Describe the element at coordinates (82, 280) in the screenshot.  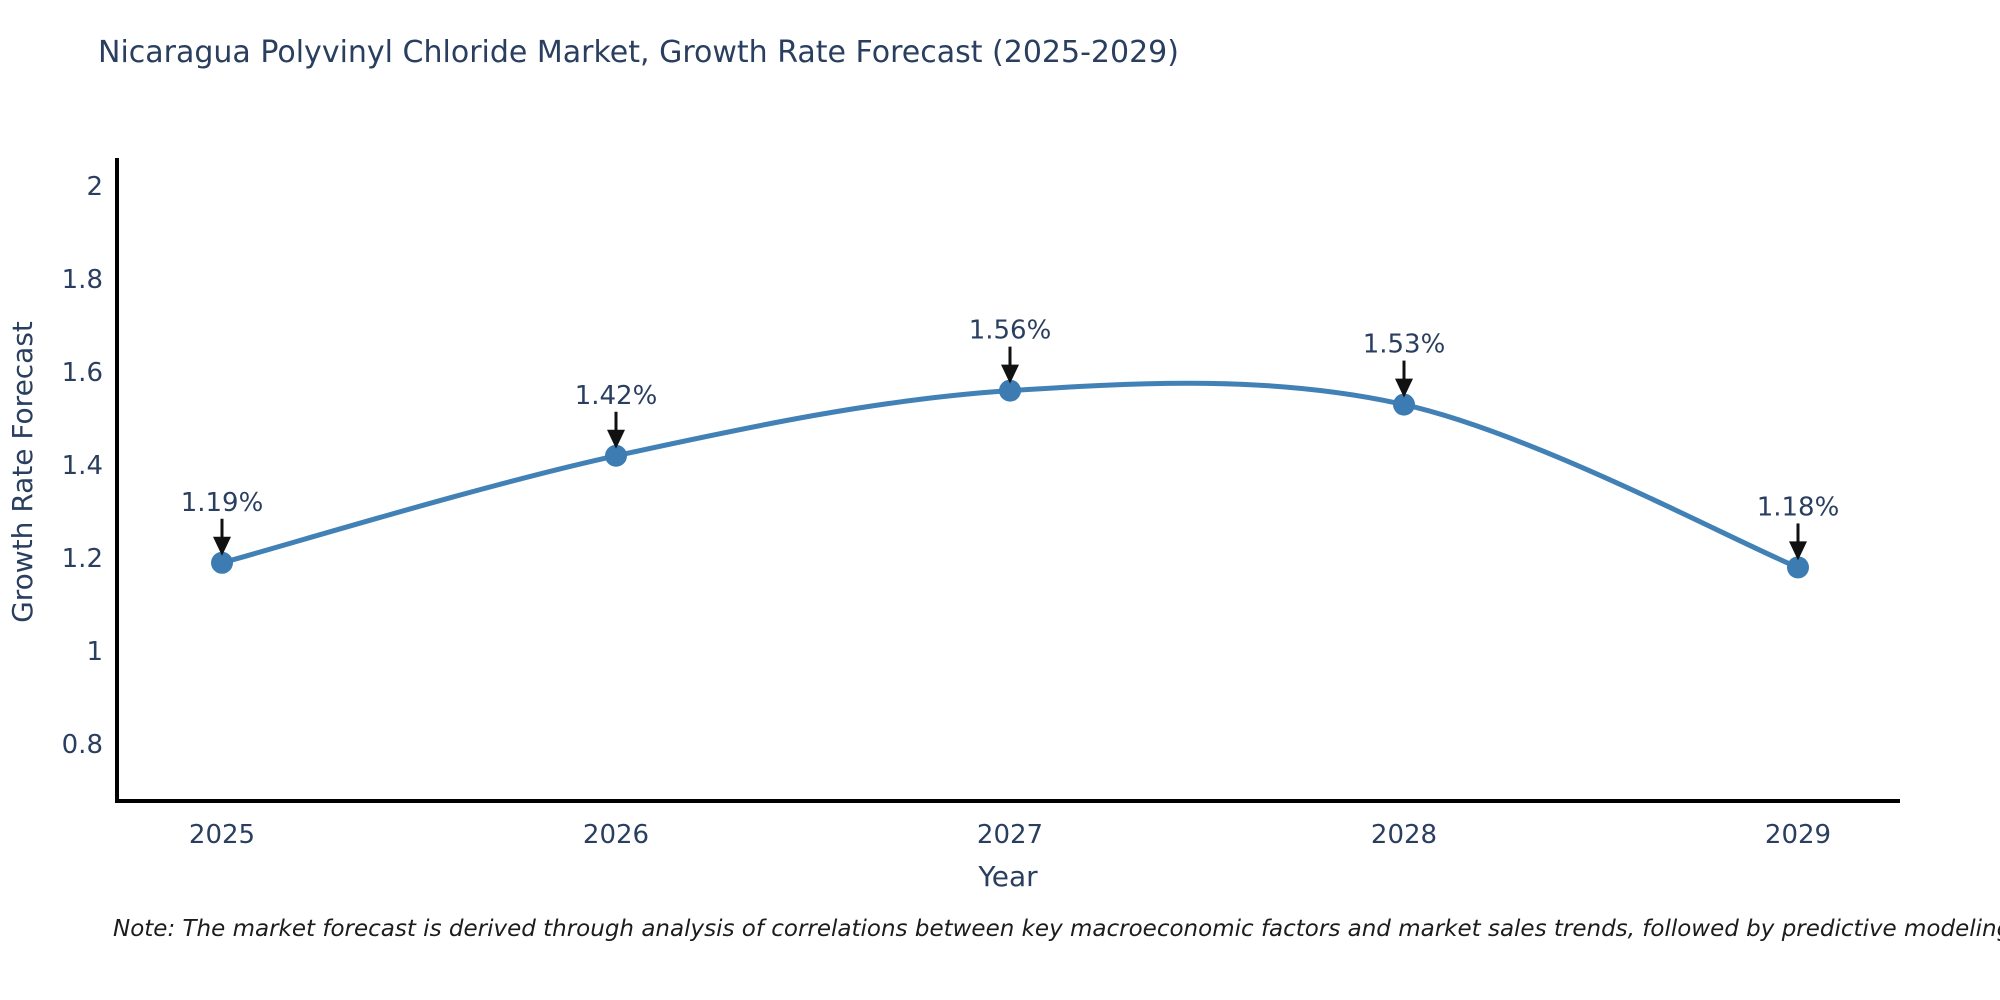
I see `y-tick-label: 1.8` at that location.